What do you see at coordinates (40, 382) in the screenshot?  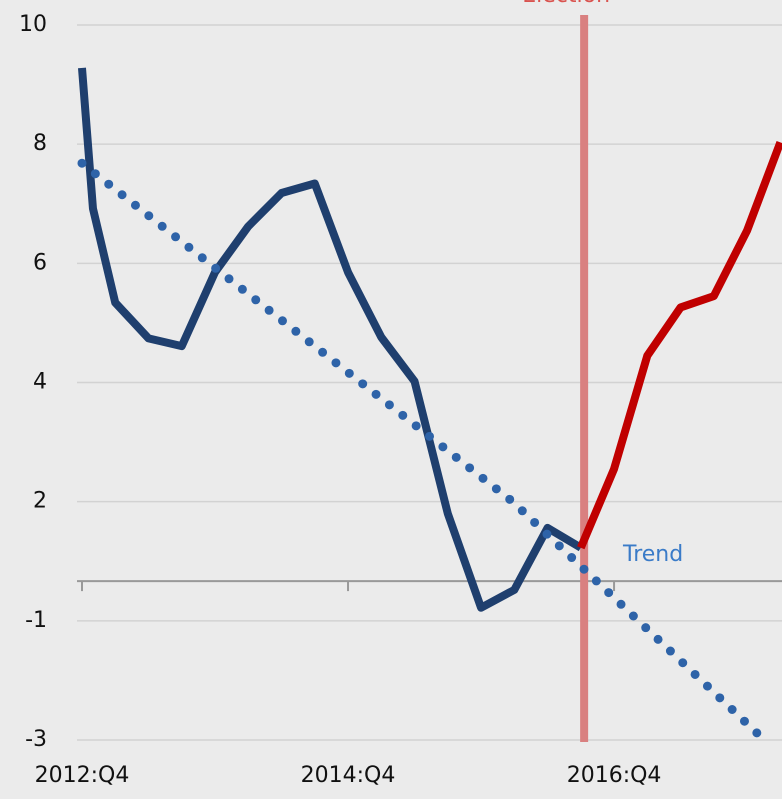 I see `y-tick-label: 4` at bounding box center [40, 382].